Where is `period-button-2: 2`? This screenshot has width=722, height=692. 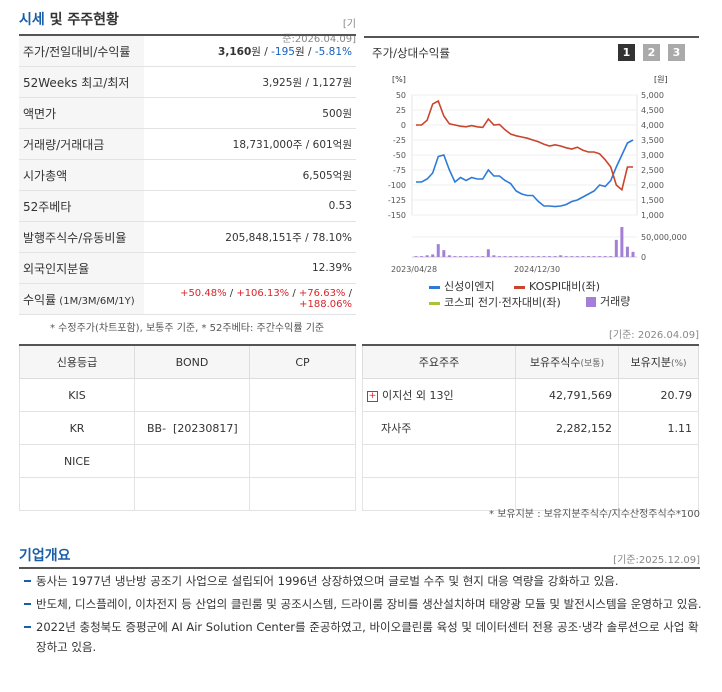 period-button-2: 2 is located at coordinates (651, 52).